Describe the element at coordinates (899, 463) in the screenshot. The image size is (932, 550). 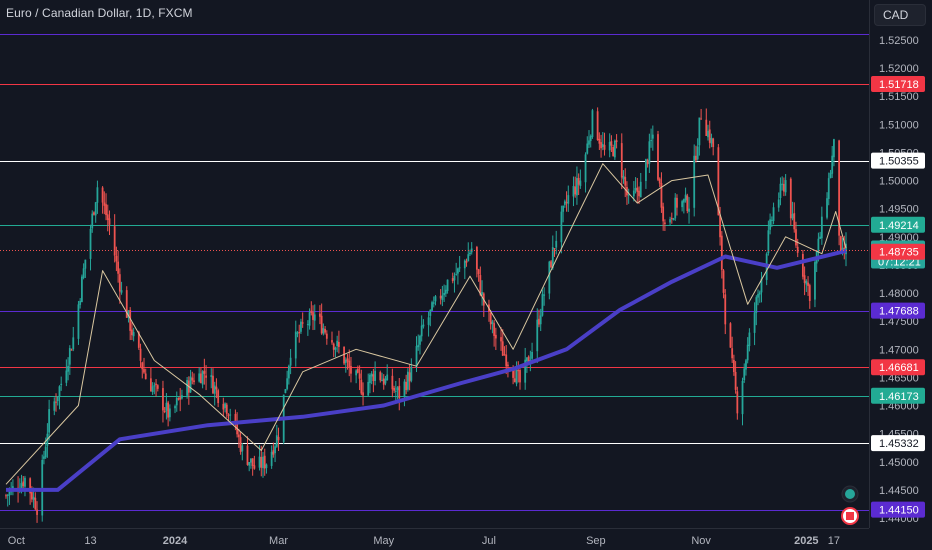
I see `price-tick-label: 1.45000` at that location.